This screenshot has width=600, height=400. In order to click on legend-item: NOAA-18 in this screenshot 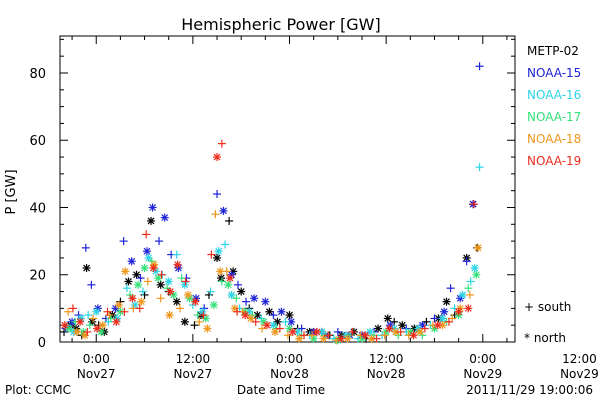, I will do `click(554, 139)`.